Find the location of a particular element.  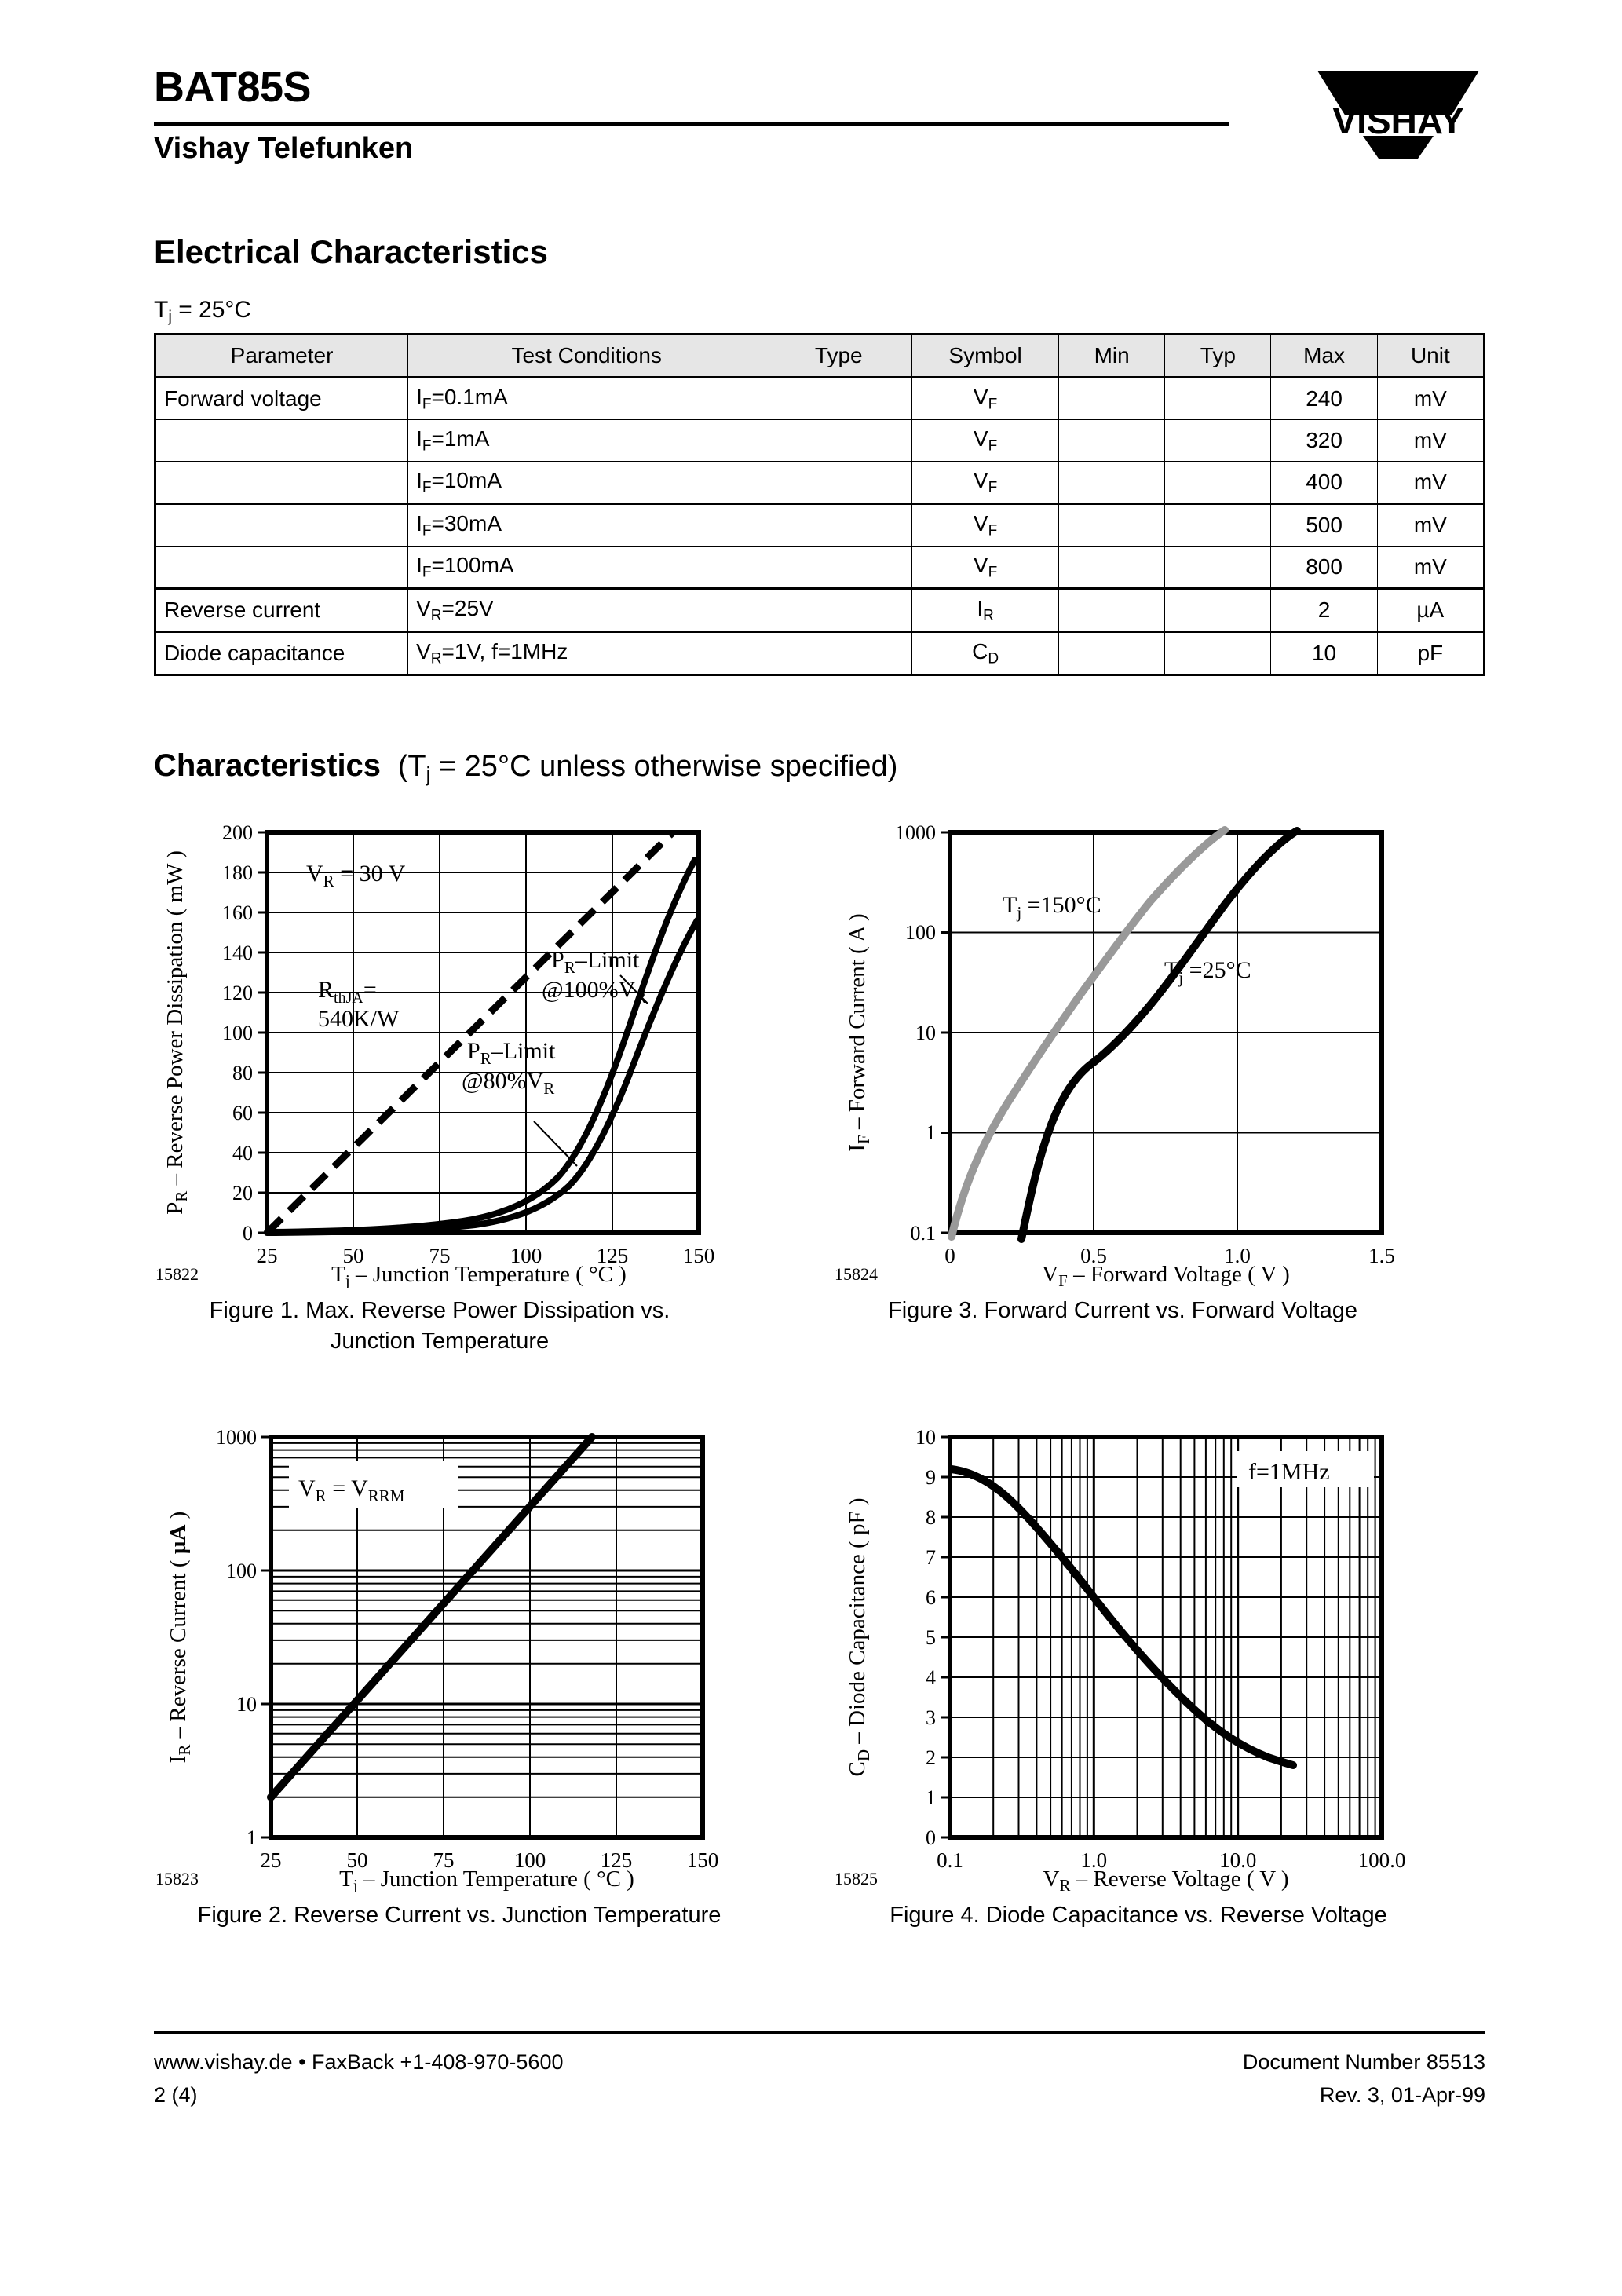

temp-symbol: T is located at coordinates (161, 310).